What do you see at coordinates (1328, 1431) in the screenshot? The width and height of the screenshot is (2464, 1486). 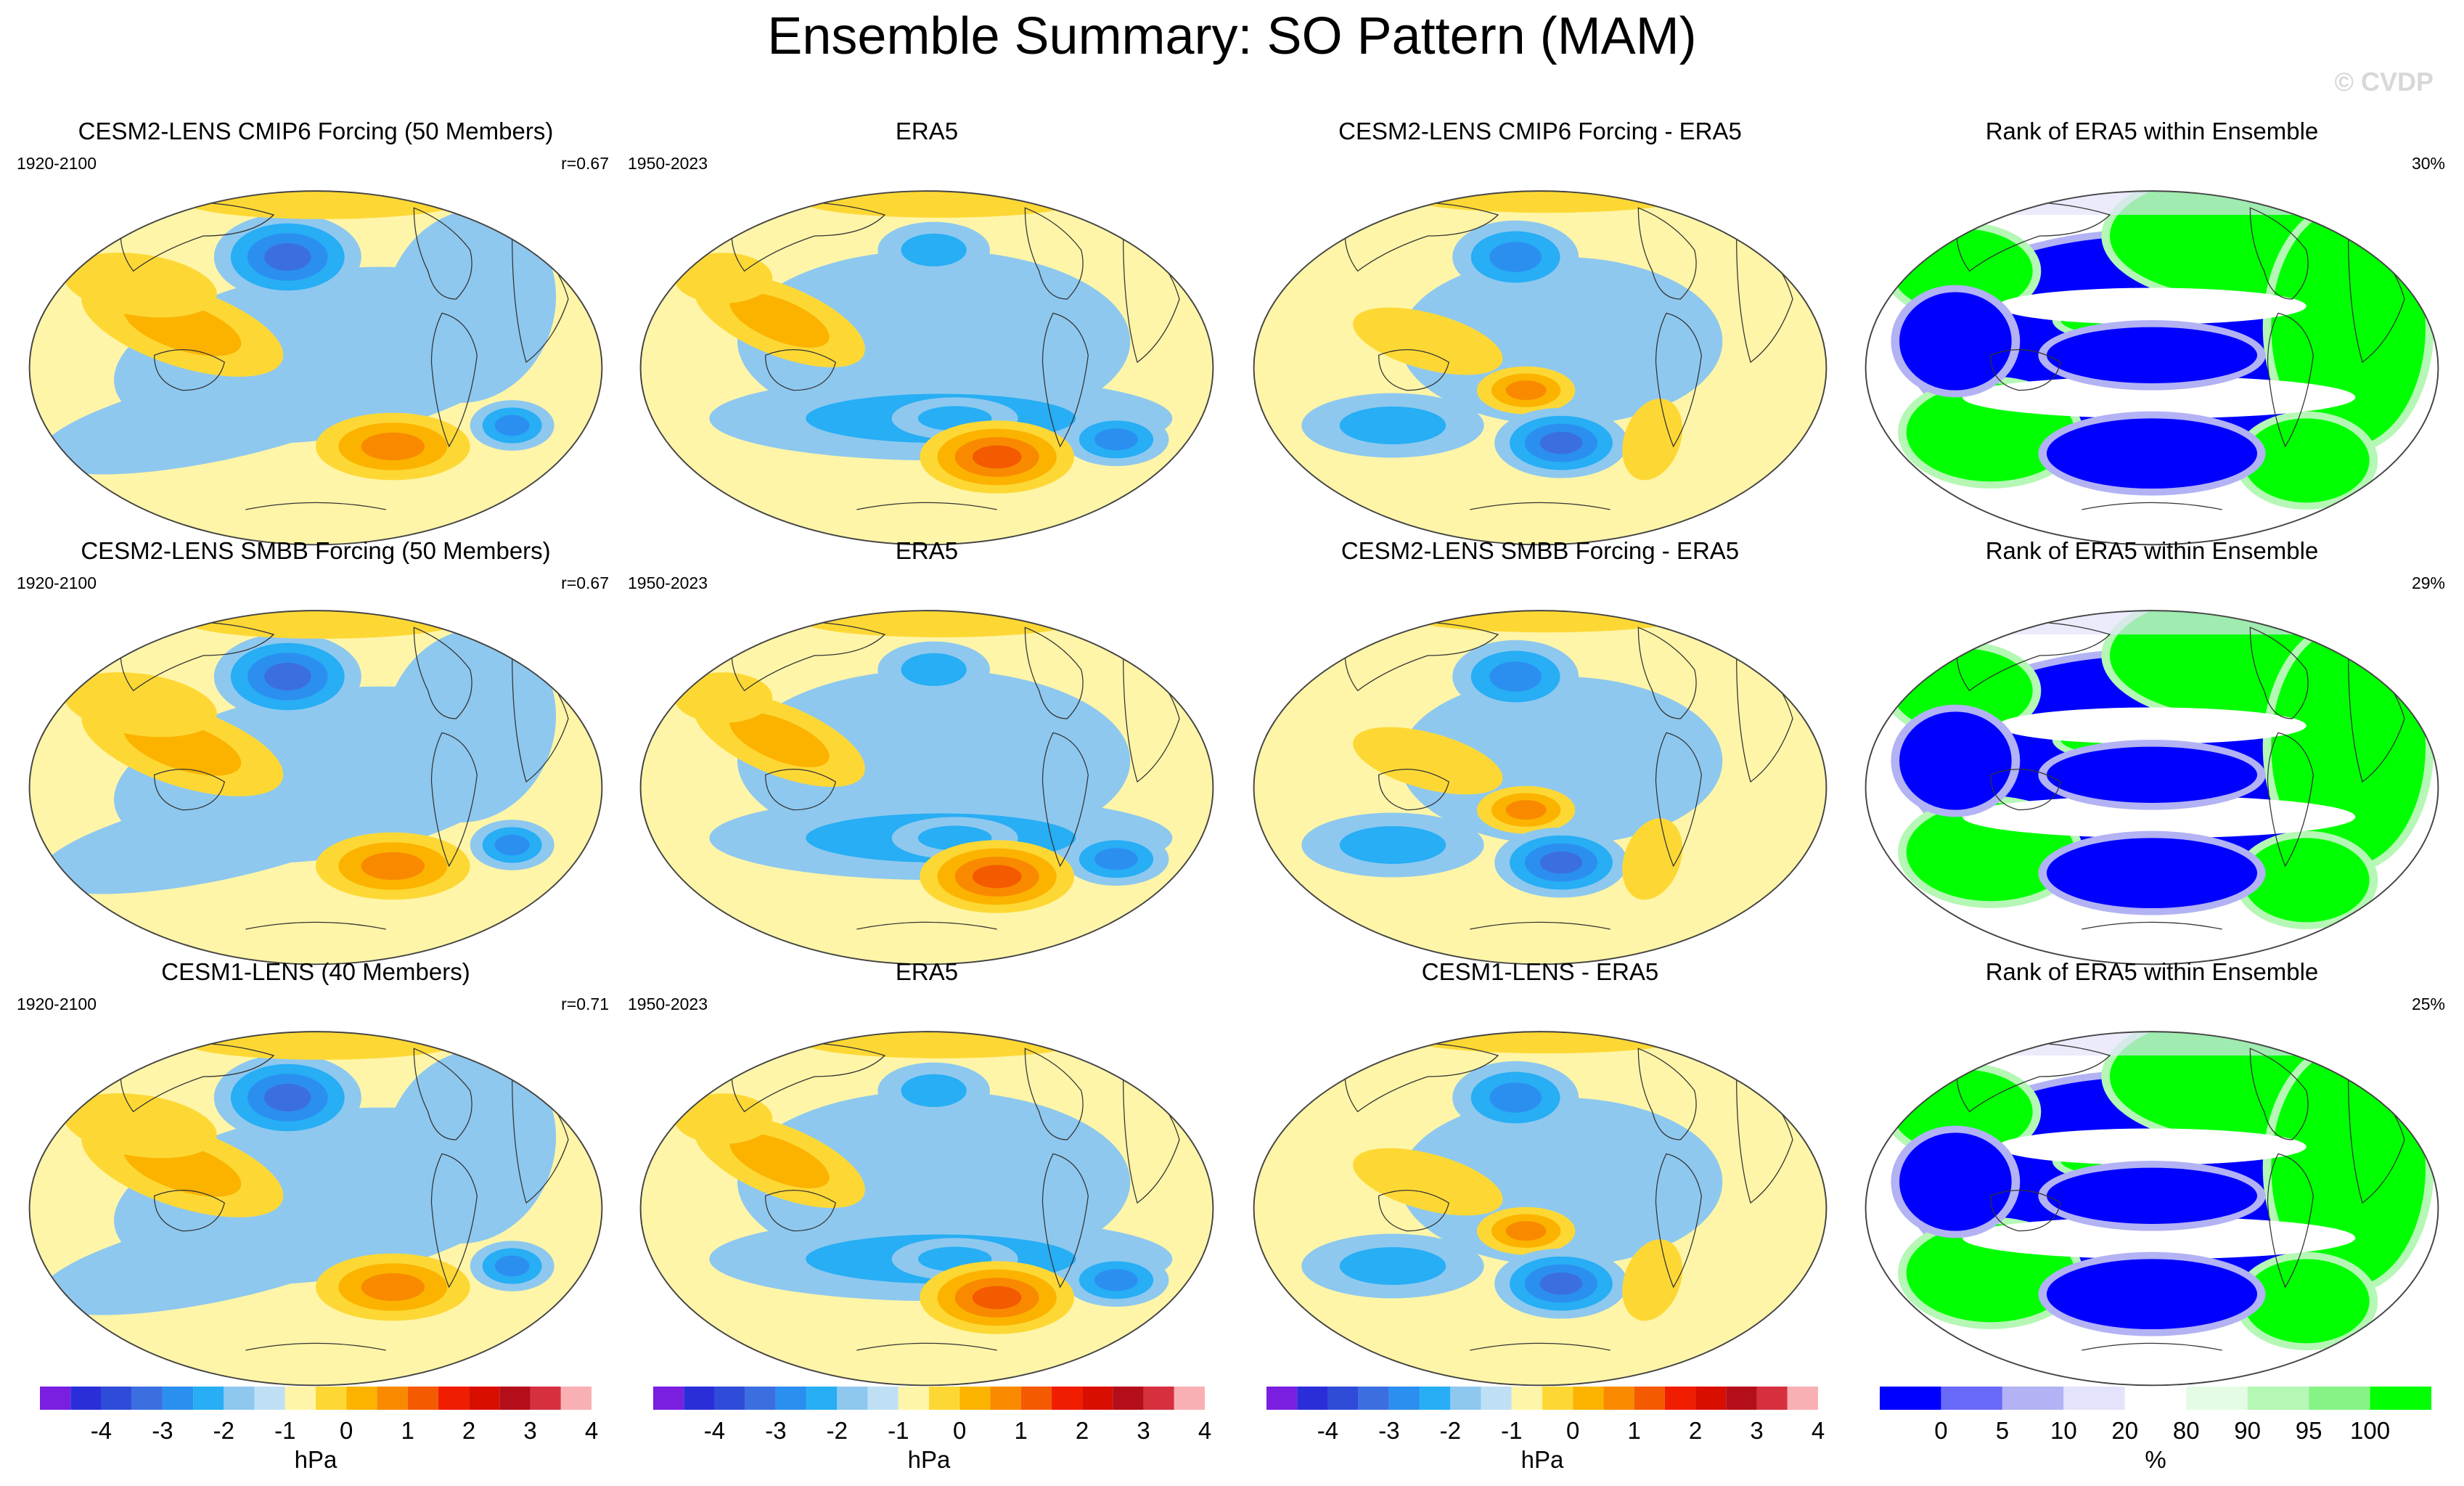 I see `colorbar-tick-label: -4` at bounding box center [1328, 1431].